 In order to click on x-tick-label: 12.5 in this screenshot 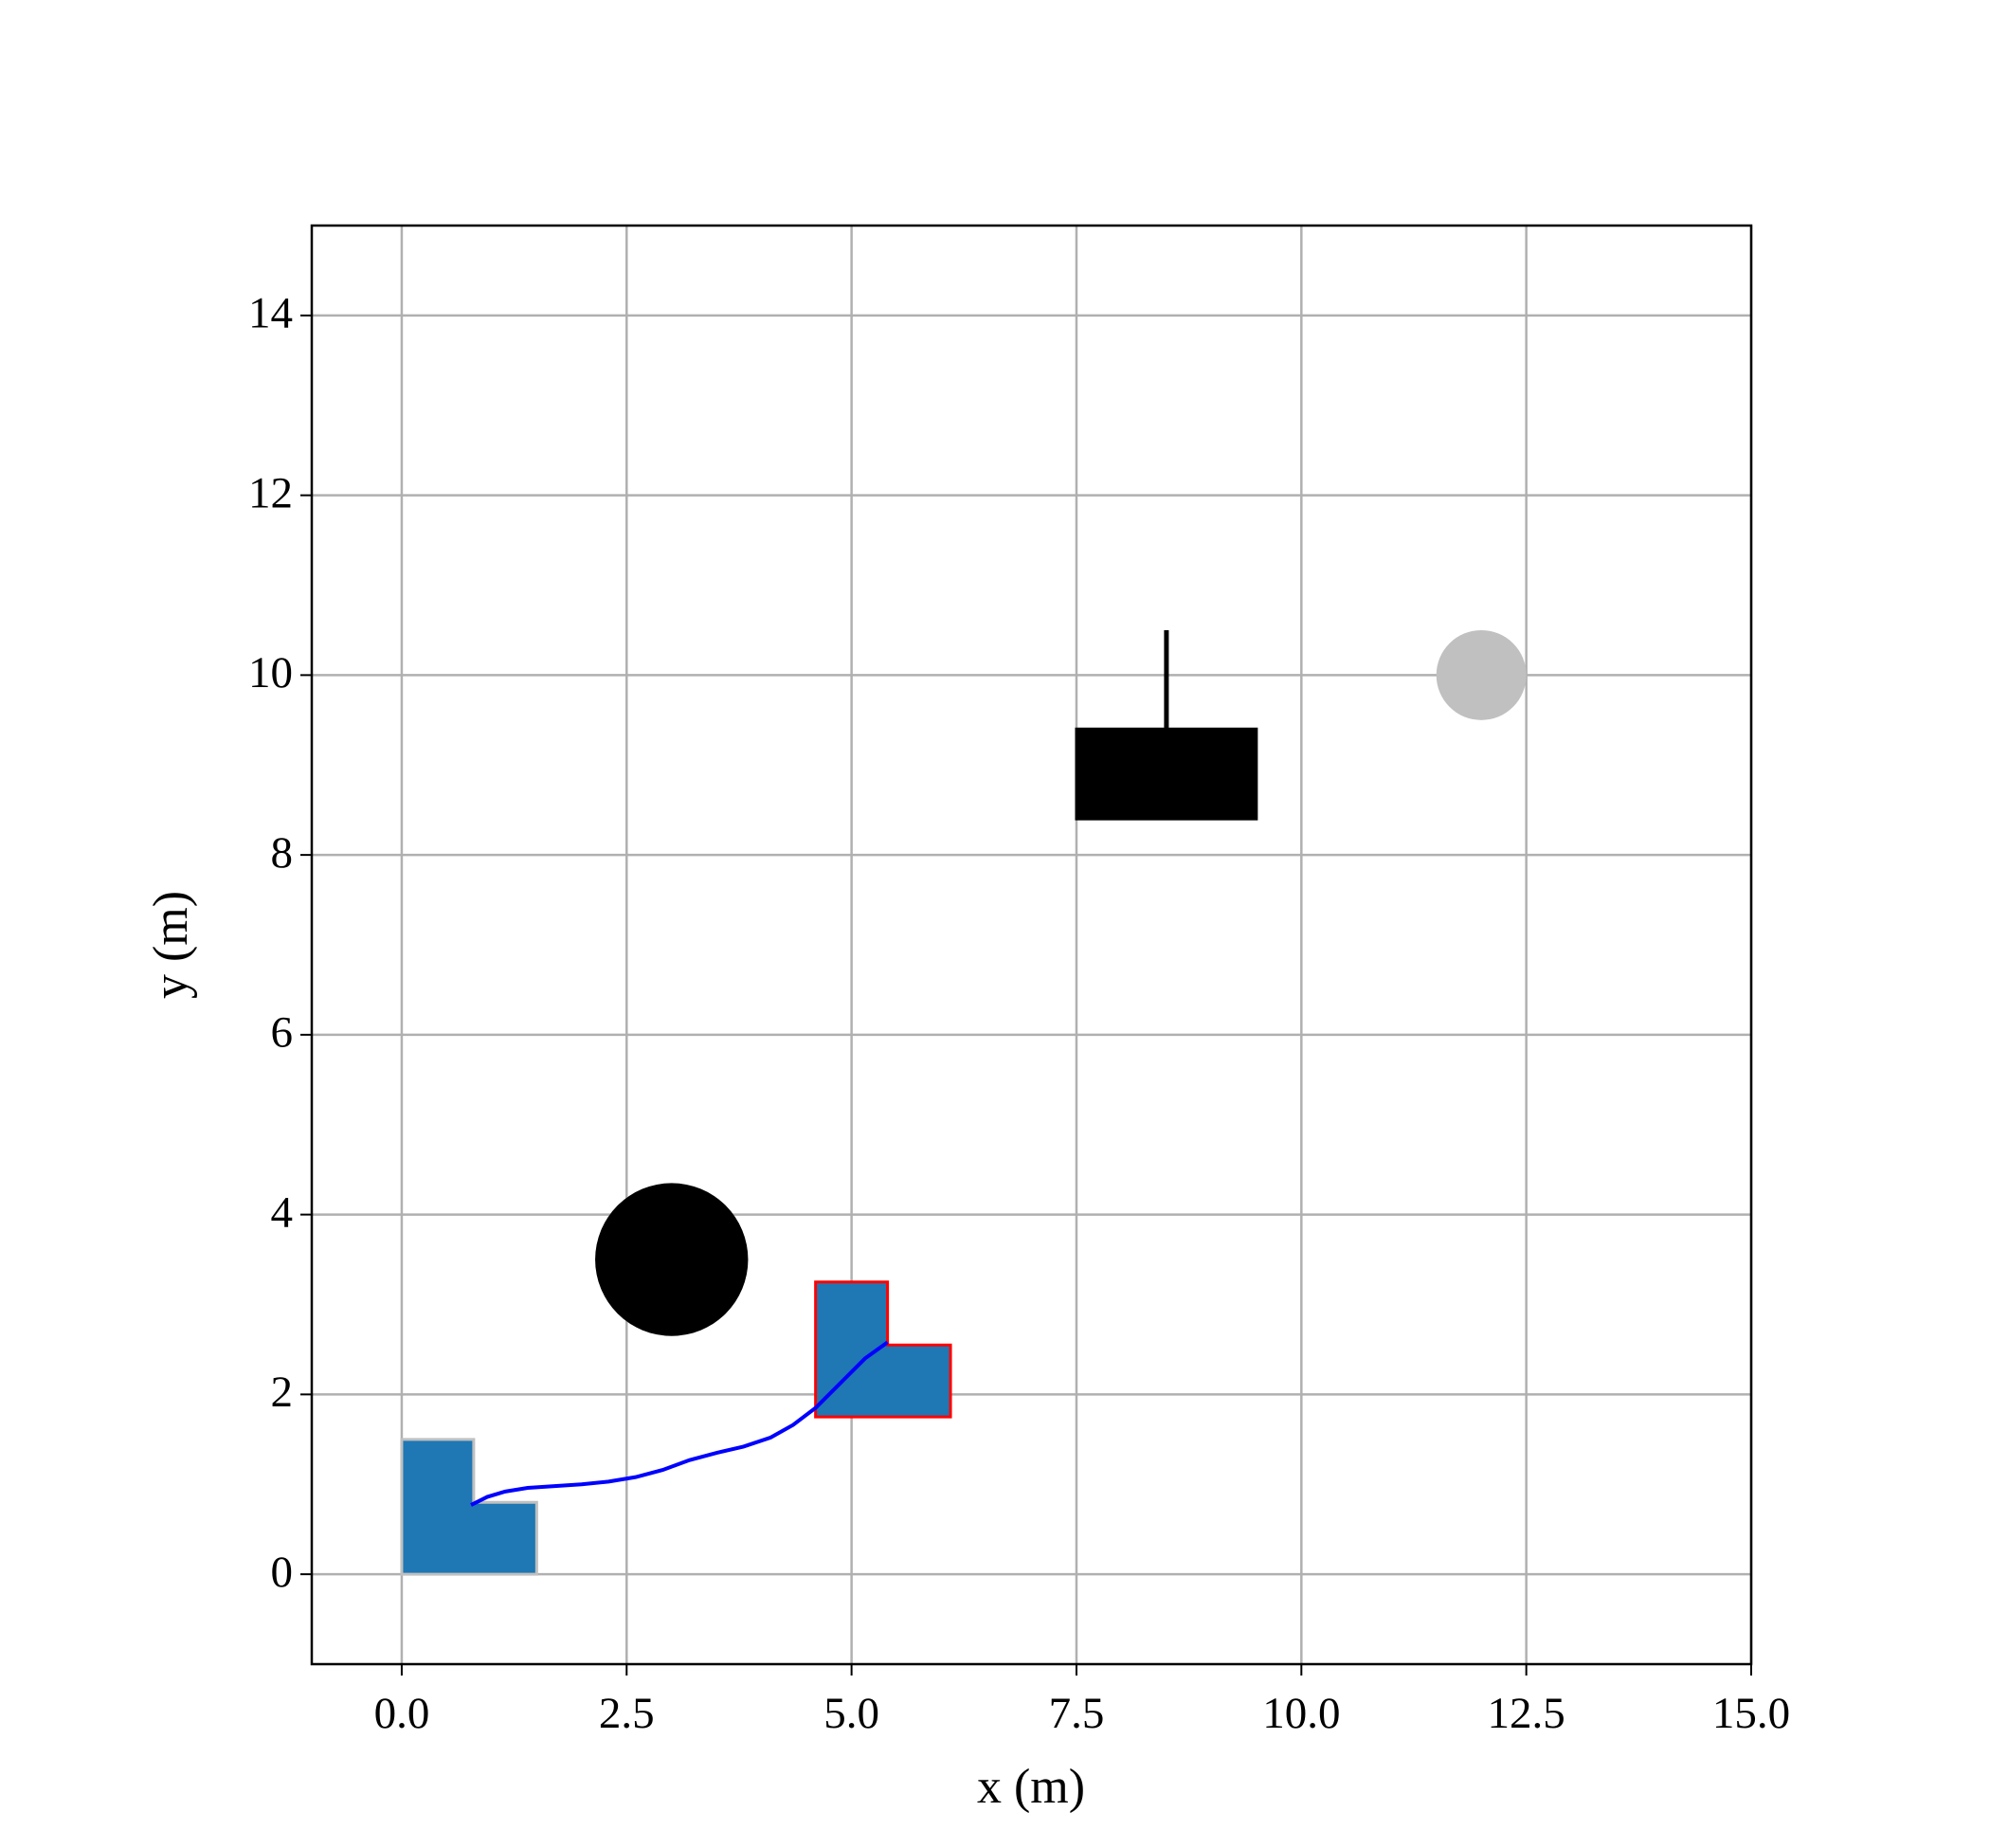, I will do `click(1526, 1714)`.